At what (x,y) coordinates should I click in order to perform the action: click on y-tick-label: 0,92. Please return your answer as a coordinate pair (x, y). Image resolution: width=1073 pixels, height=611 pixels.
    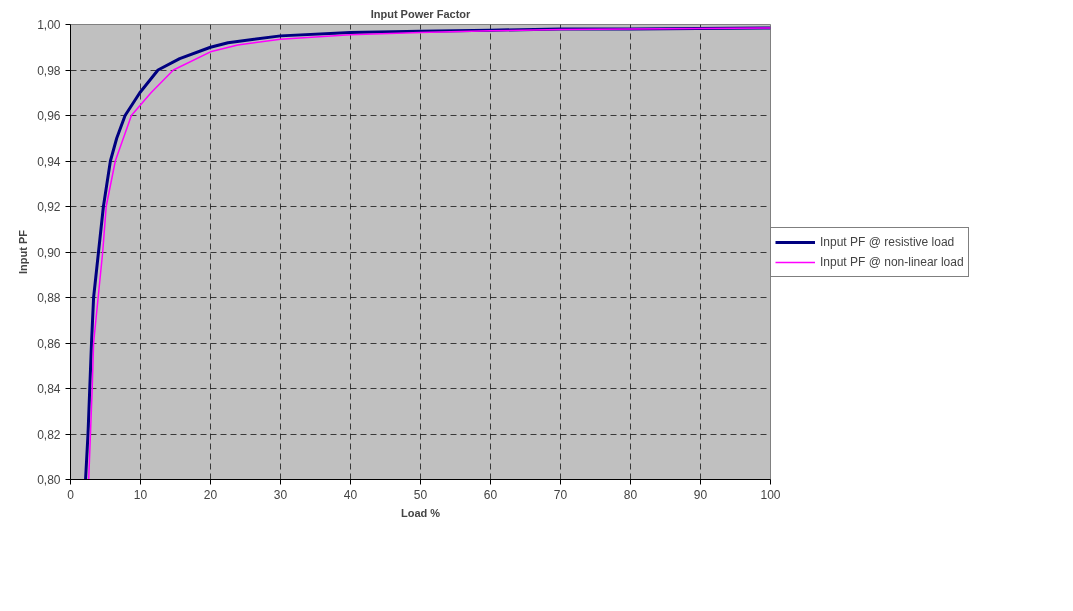
    Looking at the image, I should click on (49, 207).